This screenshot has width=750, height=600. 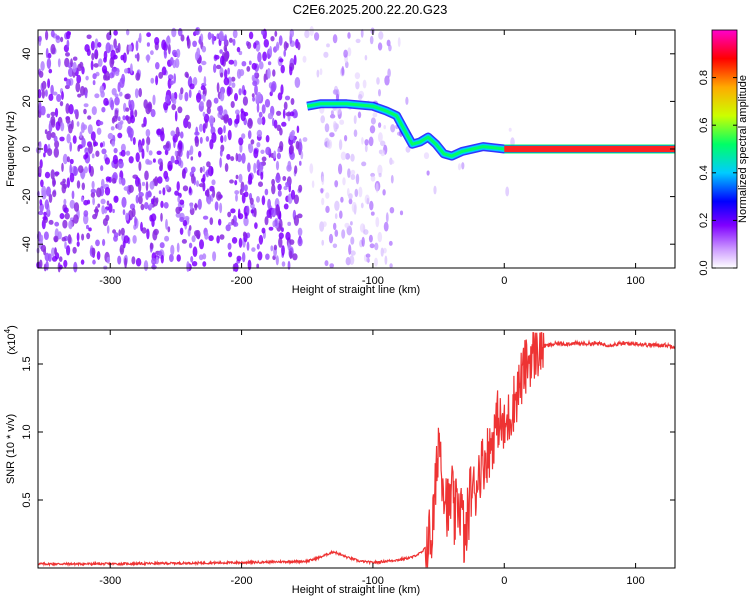 I want to click on y-tick-label: 1.0, so click(x=27, y=431).